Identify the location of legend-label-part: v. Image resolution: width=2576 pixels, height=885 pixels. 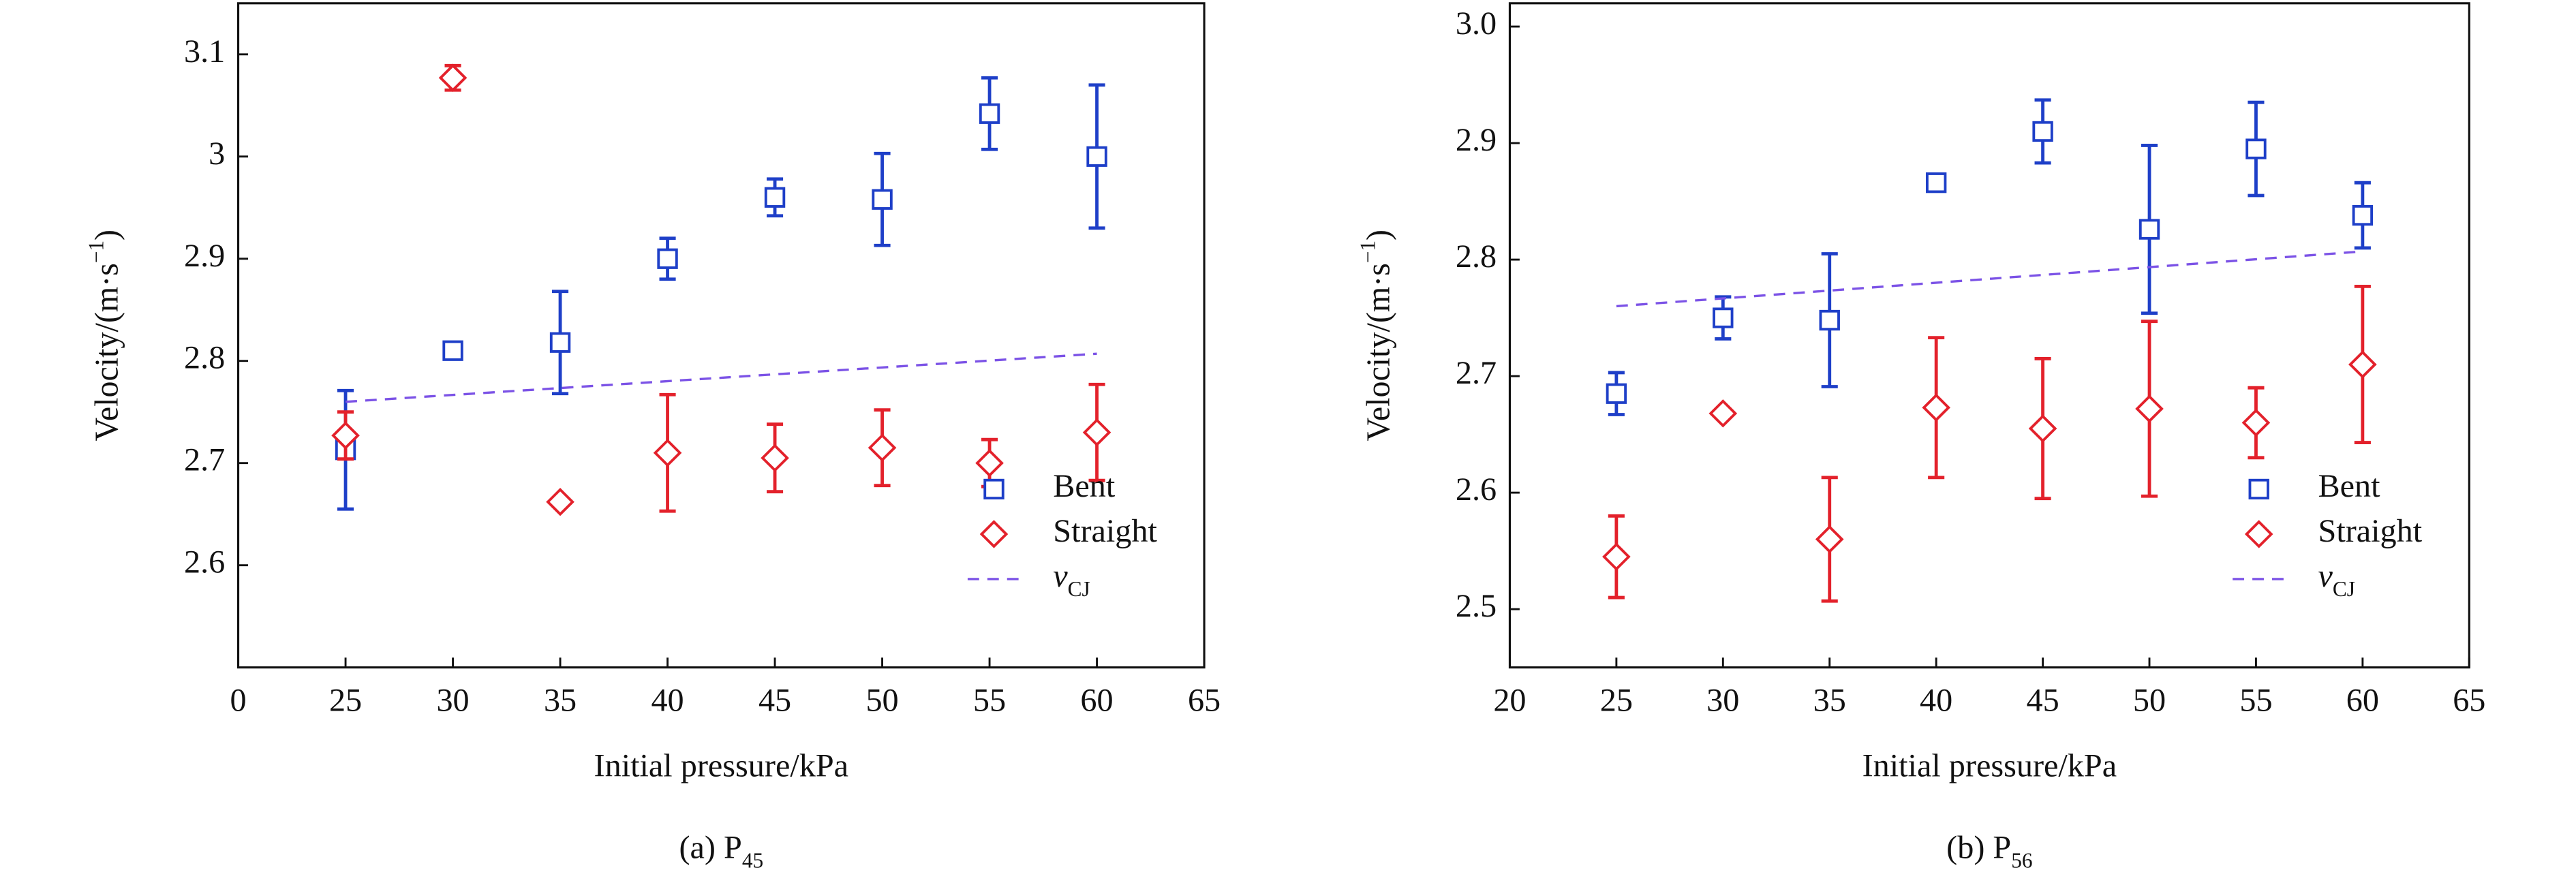
(1060, 576).